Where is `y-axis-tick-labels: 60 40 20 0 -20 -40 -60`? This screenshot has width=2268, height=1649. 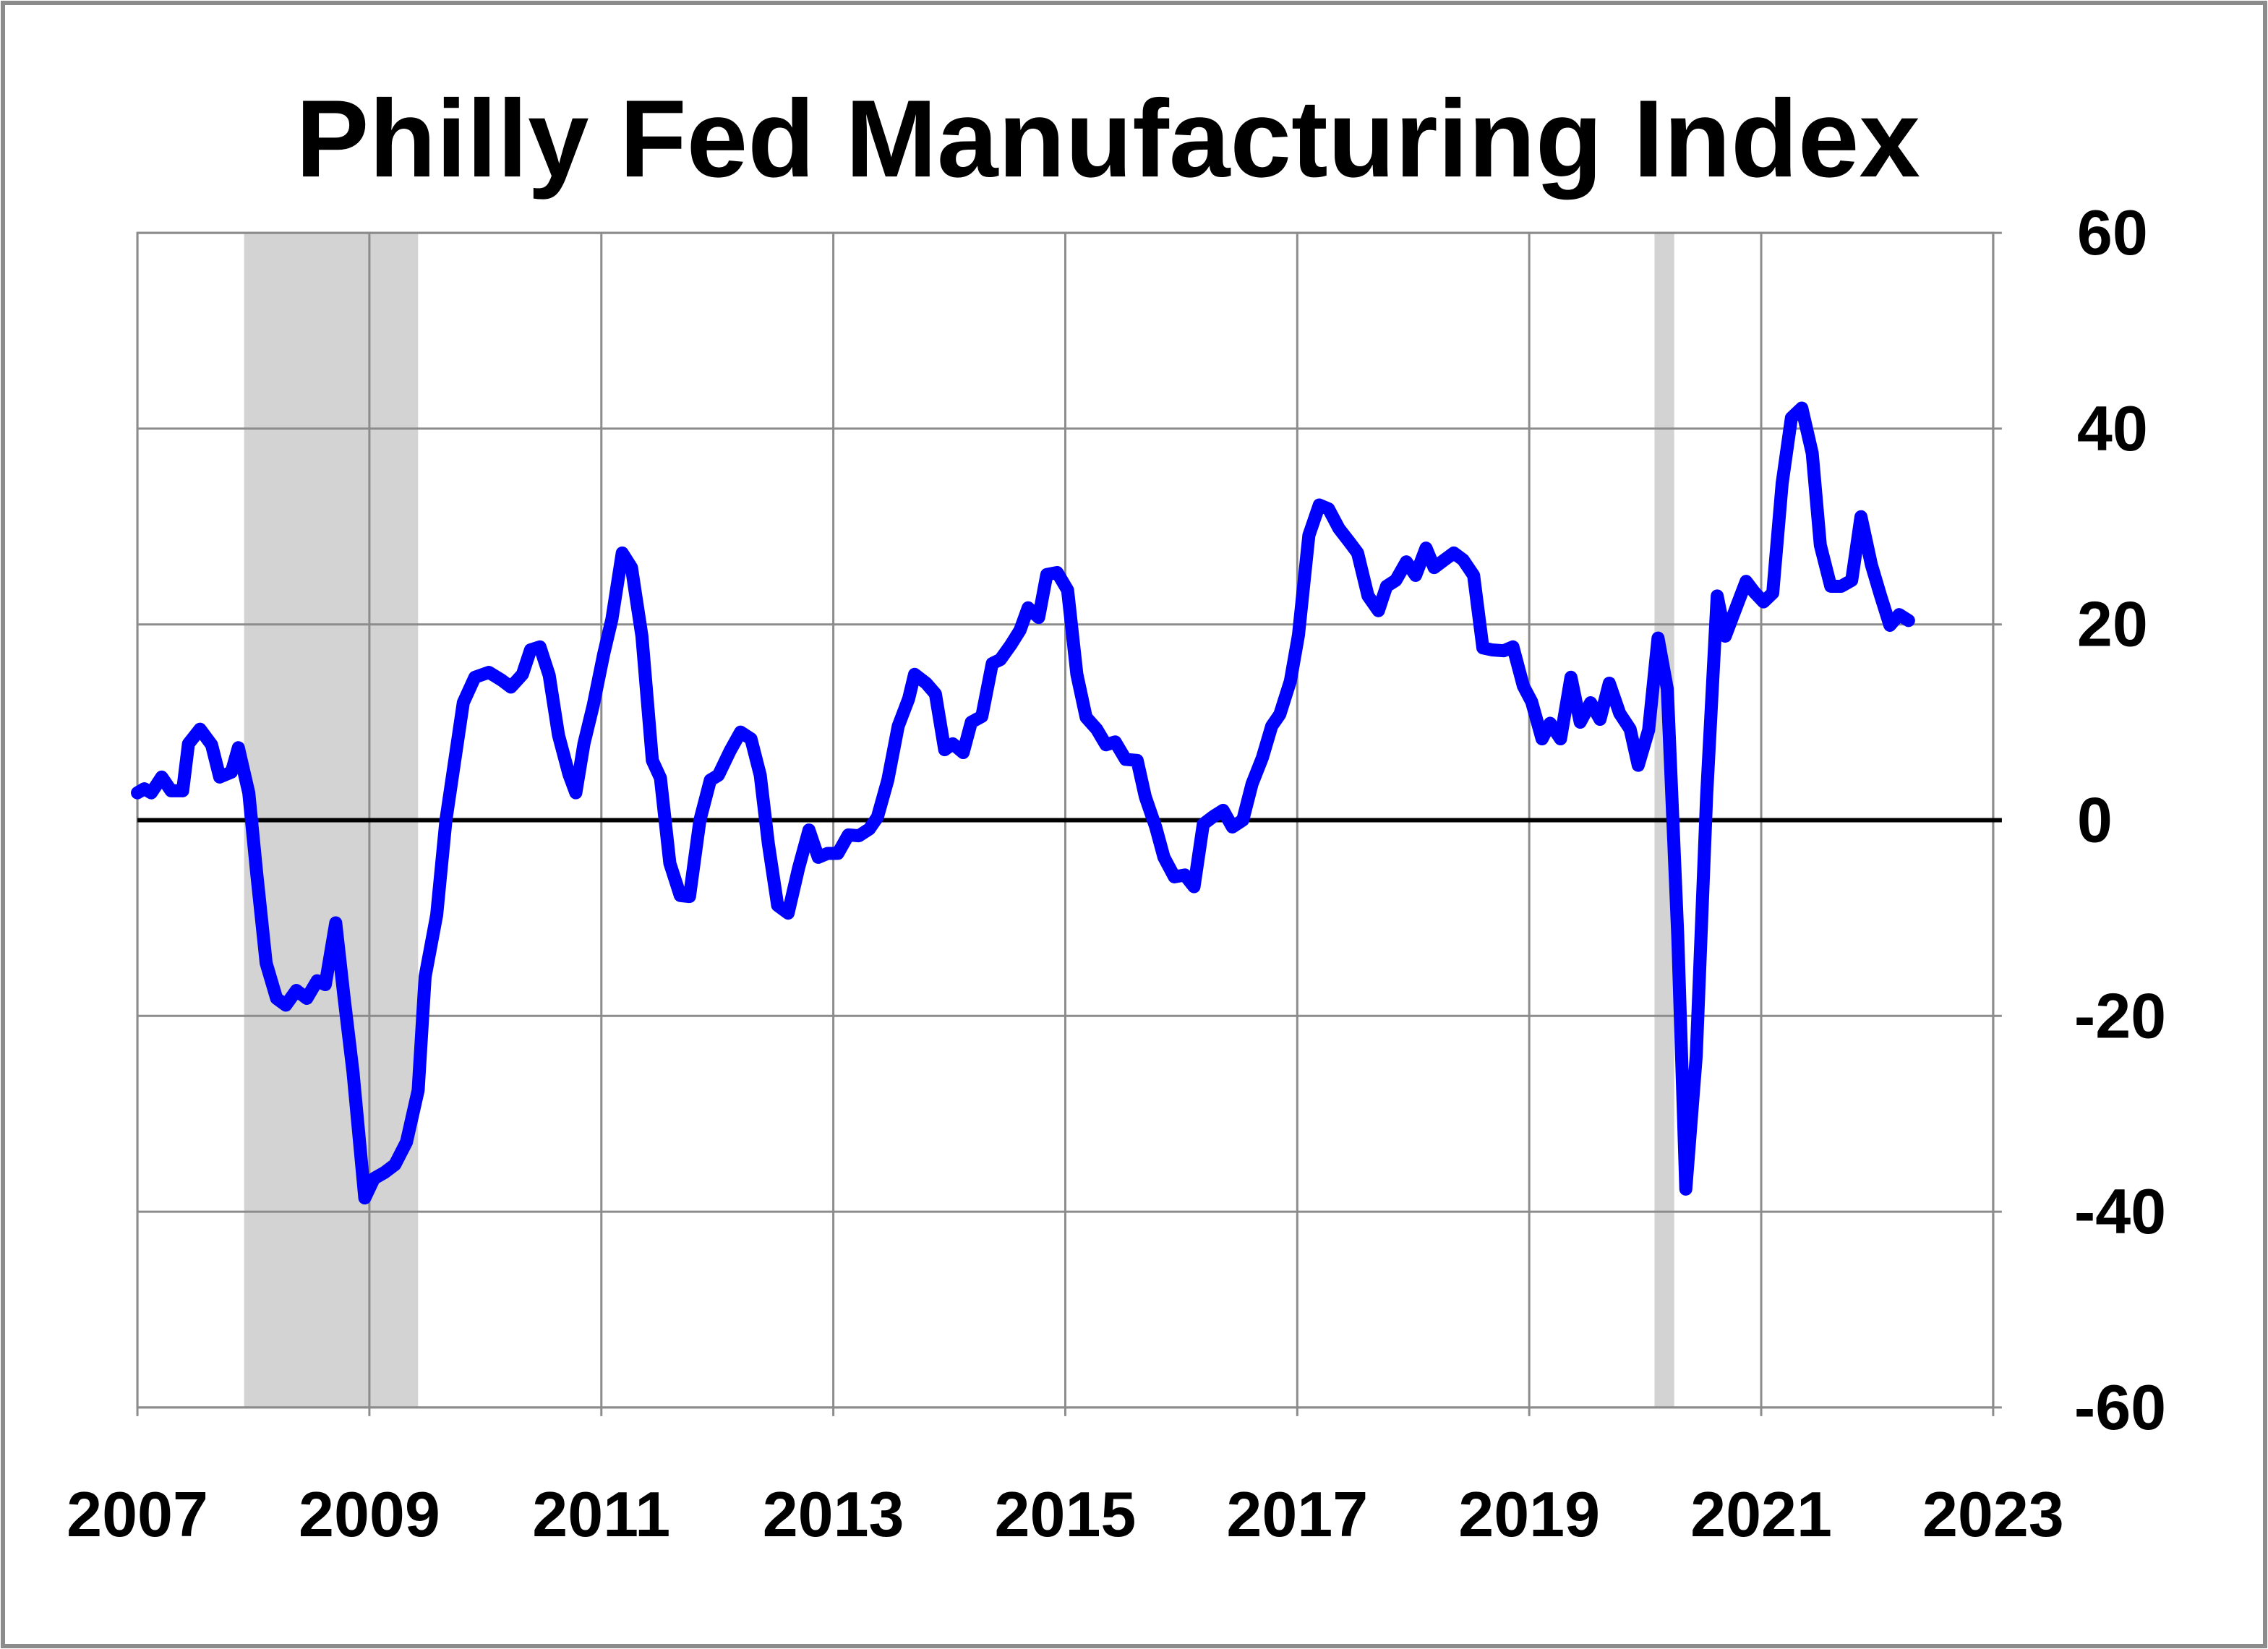 y-axis-tick-labels: 60 40 20 0 -20 -40 -60 is located at coordinates (2120, 820).